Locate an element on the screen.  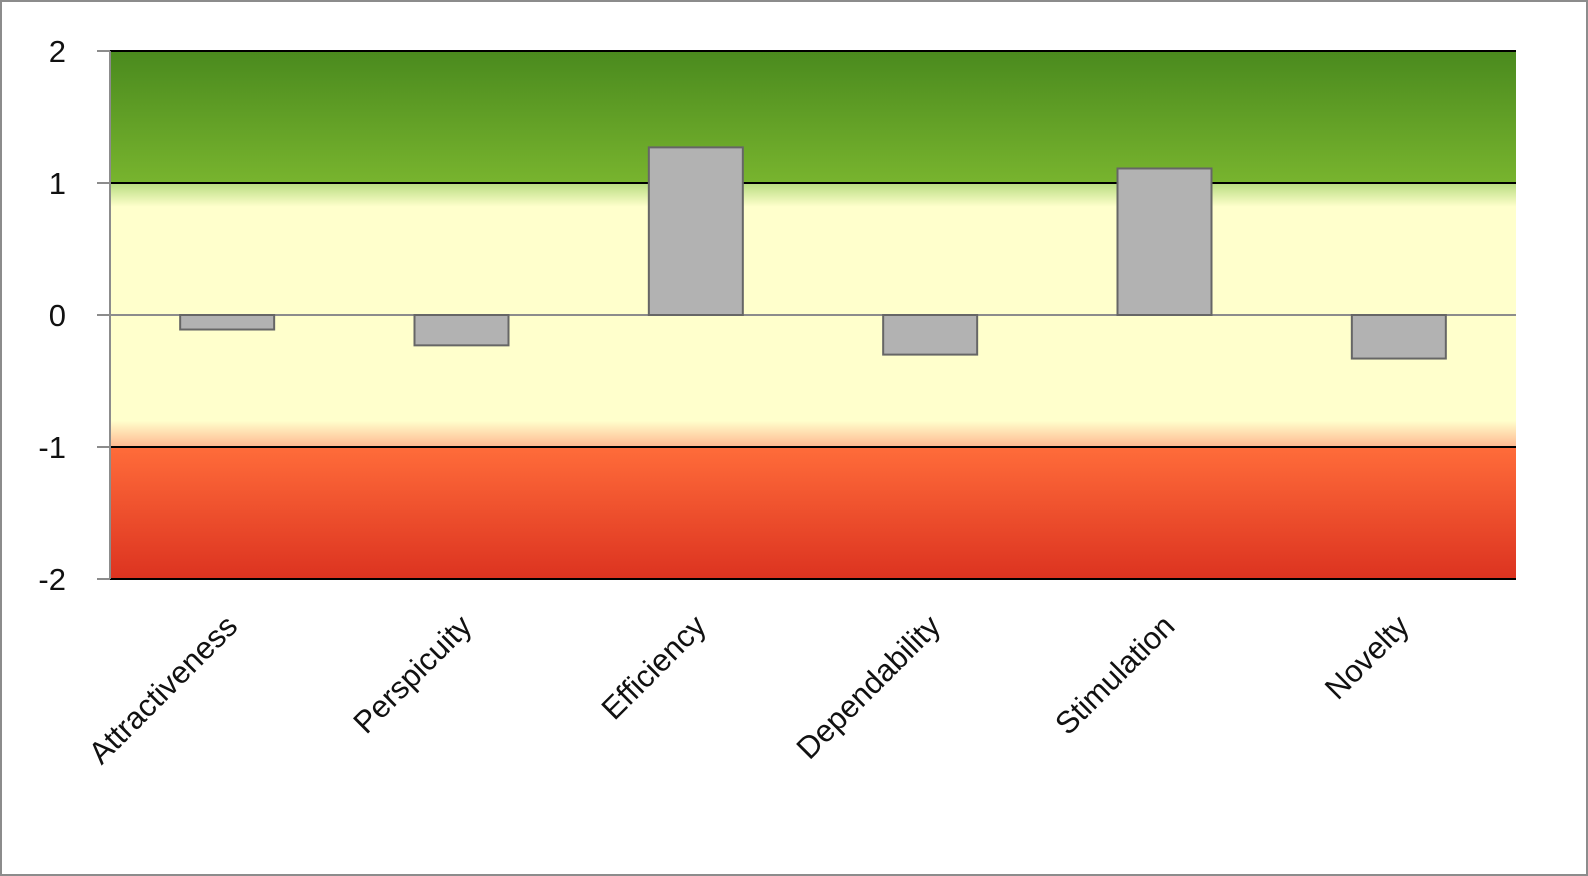
y-tick-label: 2 is located at coordinates (57, 51).